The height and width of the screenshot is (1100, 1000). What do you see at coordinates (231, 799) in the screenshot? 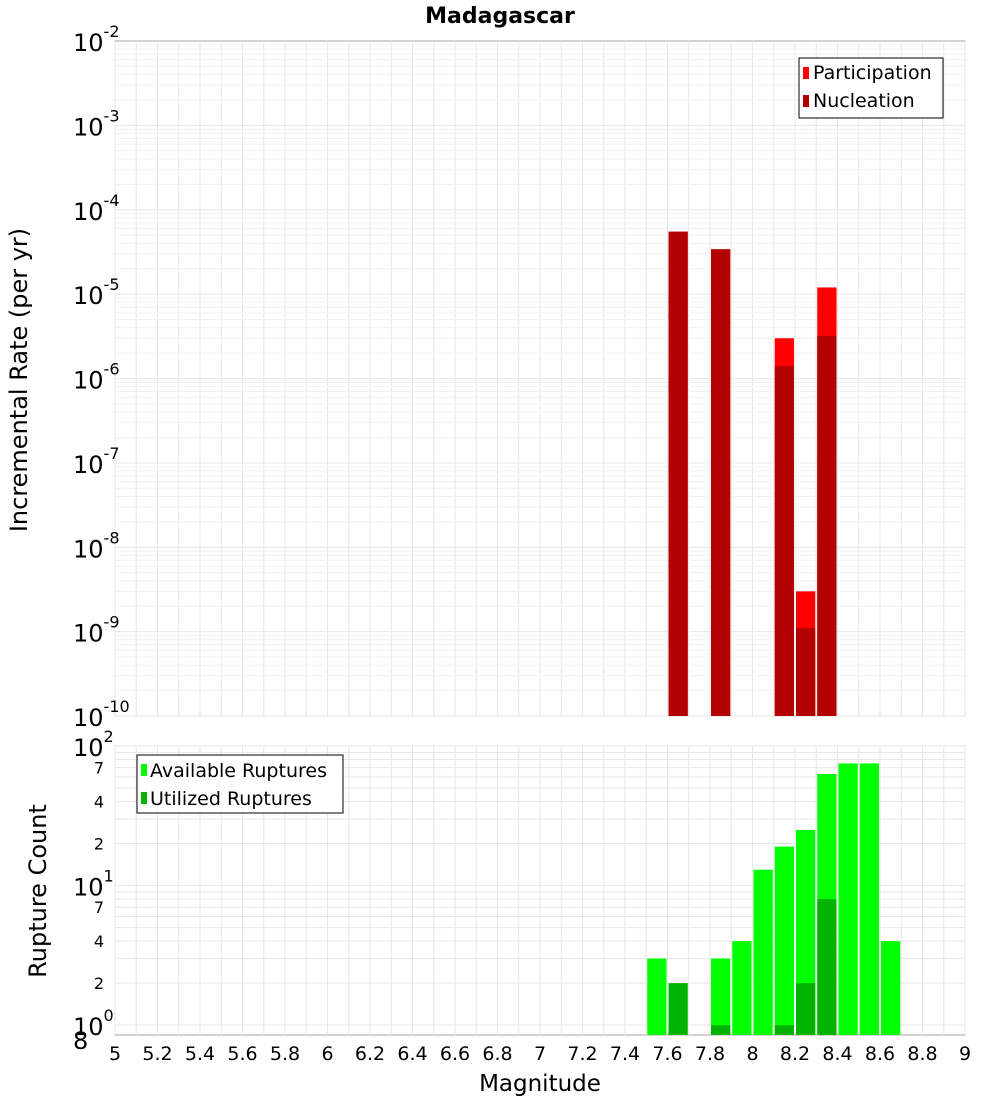
I see `legend-label-utilized: Utilized Ruptures` at bounding box center [231, 799].